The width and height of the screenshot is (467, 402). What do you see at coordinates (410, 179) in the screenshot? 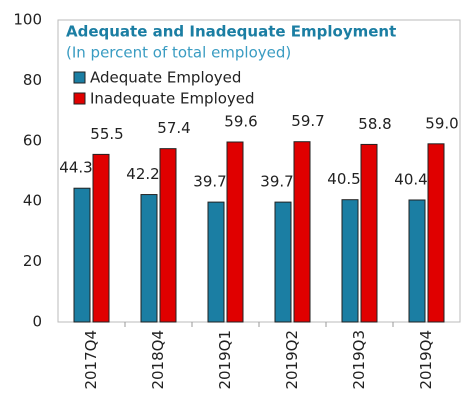
I see `data-label: 40.4` at bounding box center [410, 179].